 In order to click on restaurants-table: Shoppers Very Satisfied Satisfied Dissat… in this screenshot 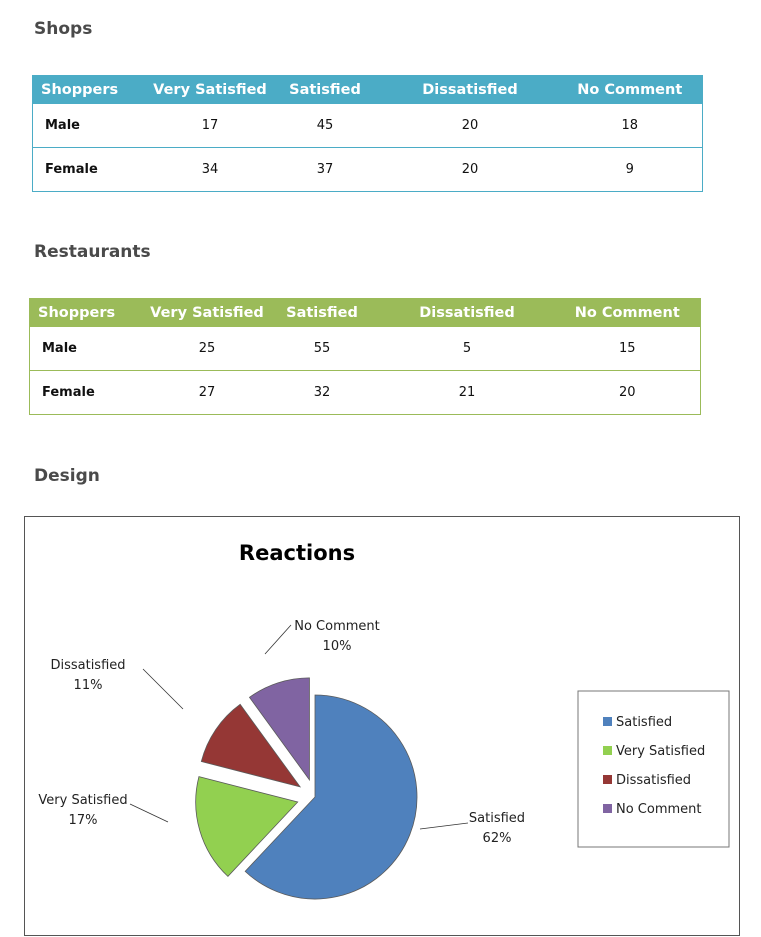, I will do `click(365, 356)`.